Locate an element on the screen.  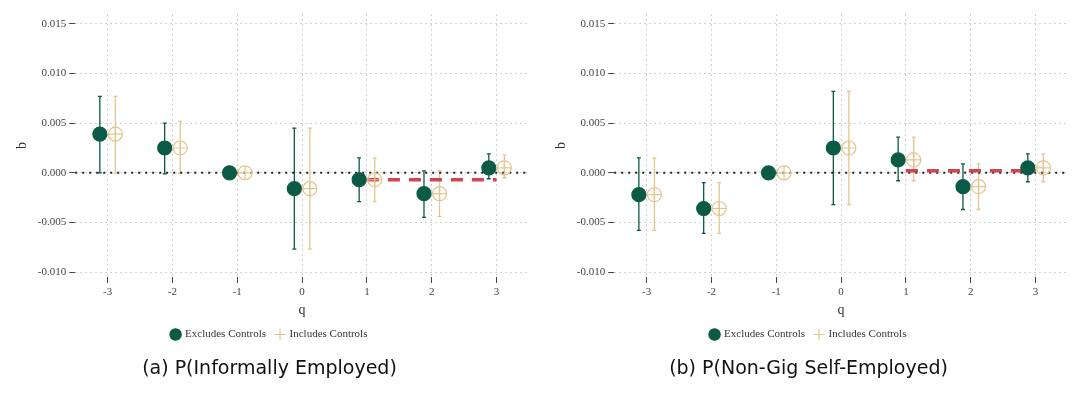
text: (a) P(Informally Employed) is located at coordinates (269, 367).